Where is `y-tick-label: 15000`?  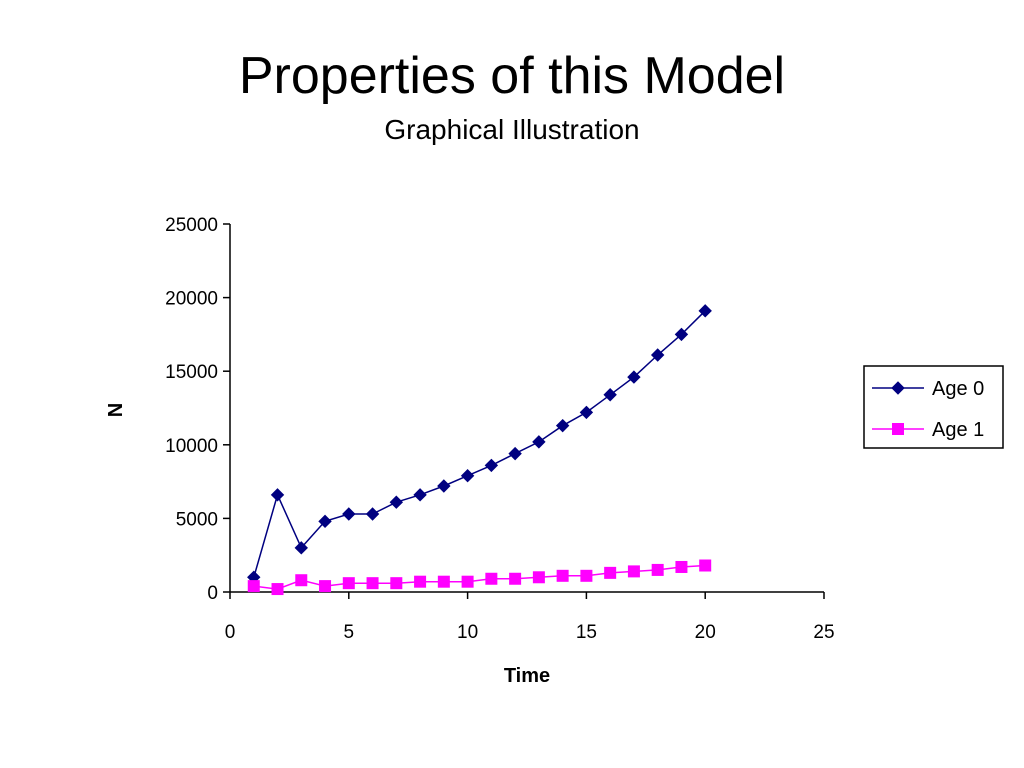 y-tick-label: 15000 is located at coordinates (191, 372).